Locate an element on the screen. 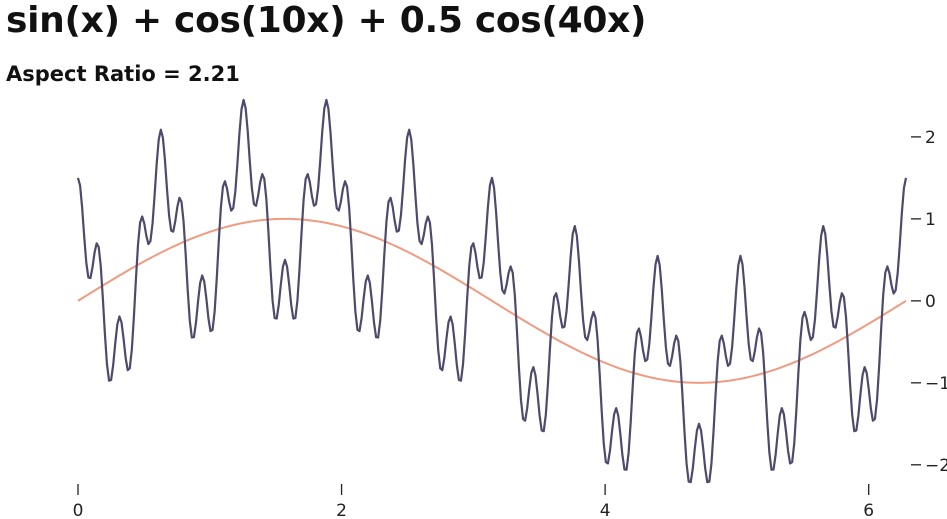 Image resolution: width=947 pixels, height=519 pixels. x-tick-label: 6 is located at coordinates (868, 510).